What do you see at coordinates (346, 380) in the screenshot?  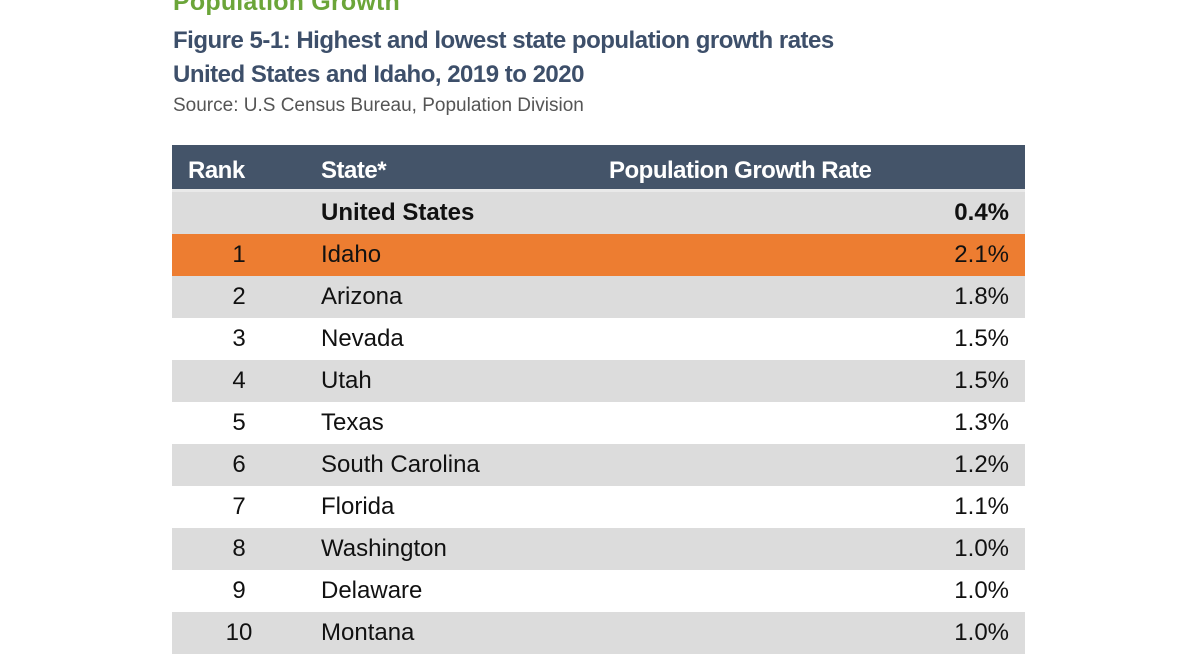 I see `state-cell: Utah` at bounding box center [346, 380].